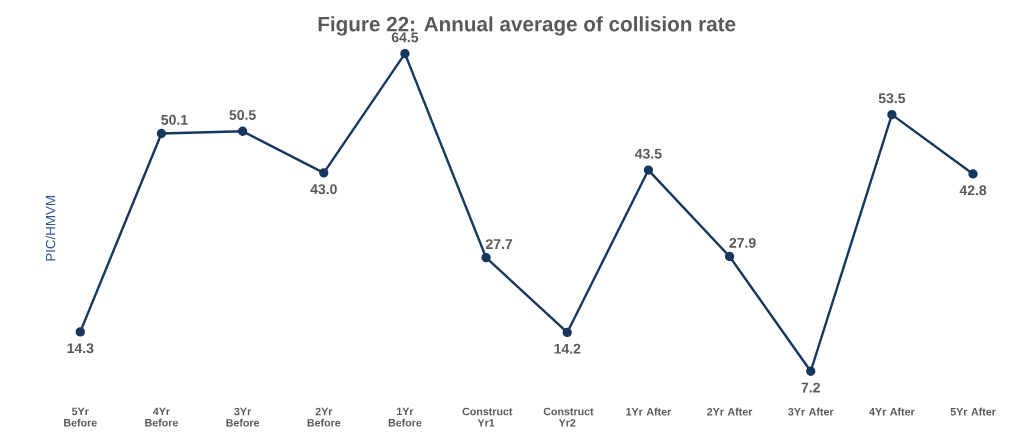 The image size is (1013, 443). I want to click on data-label: 27.7, so click(499, 244).